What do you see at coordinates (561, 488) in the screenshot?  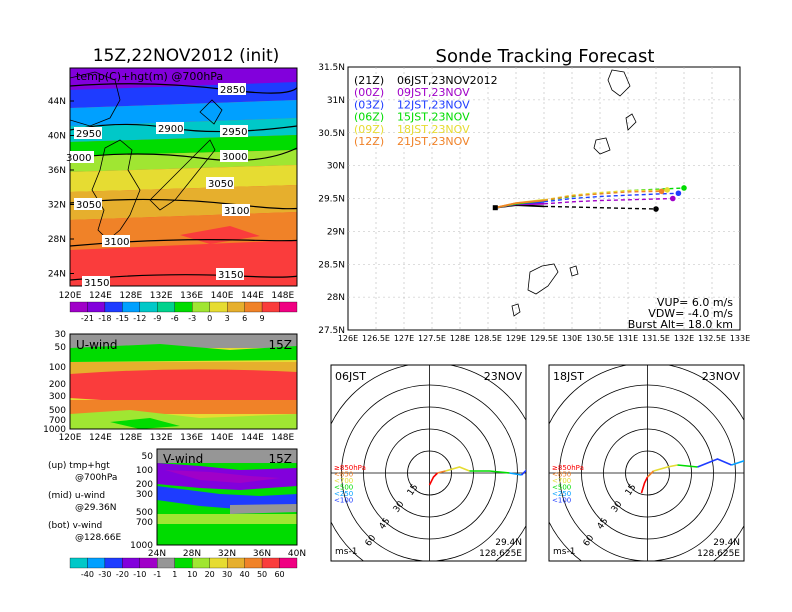 I see `hodo-legend-item: <500` at bounding box center [561, 488].